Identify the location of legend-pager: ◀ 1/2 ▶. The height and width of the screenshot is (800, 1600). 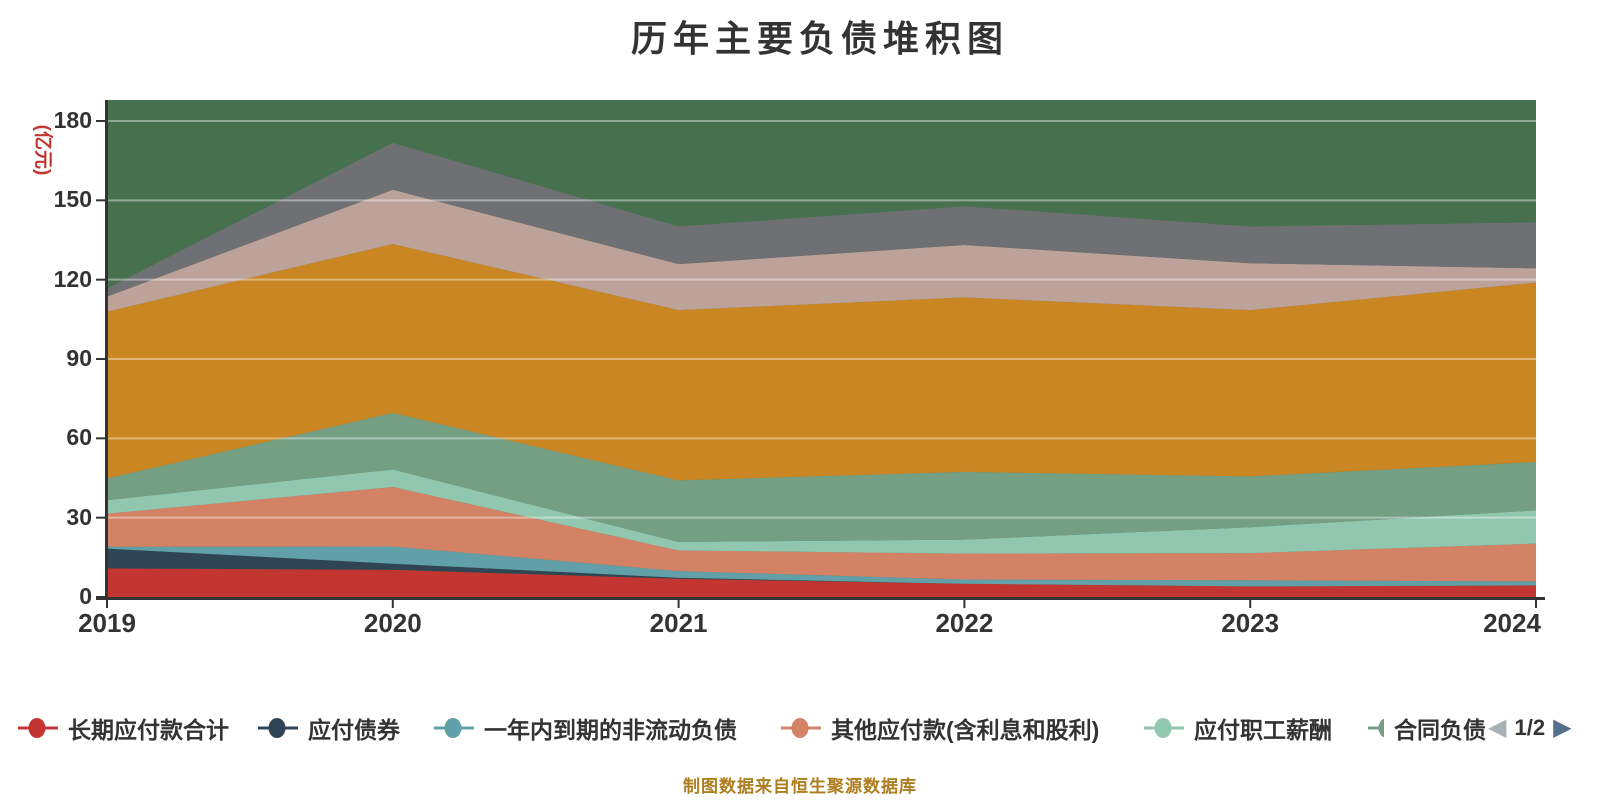
(1530, 728).